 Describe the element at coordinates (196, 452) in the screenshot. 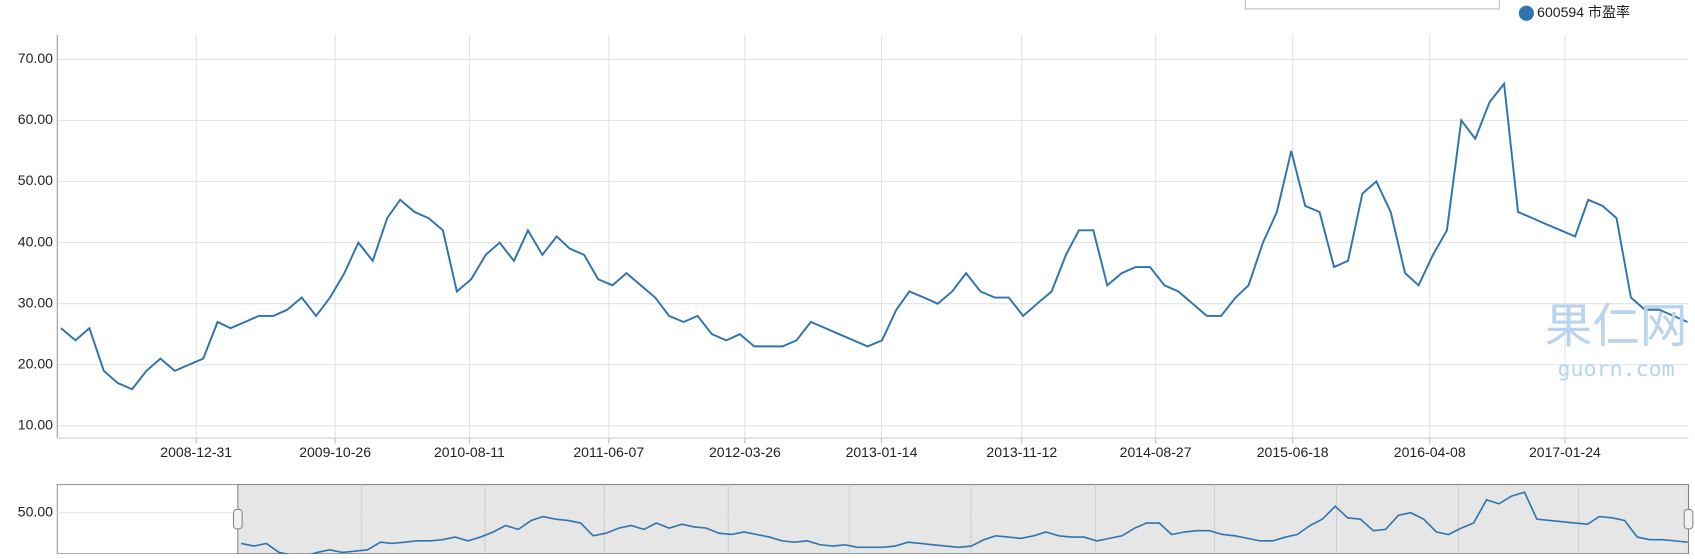

I see `x-tick-label: 2008-12-31` at that location.